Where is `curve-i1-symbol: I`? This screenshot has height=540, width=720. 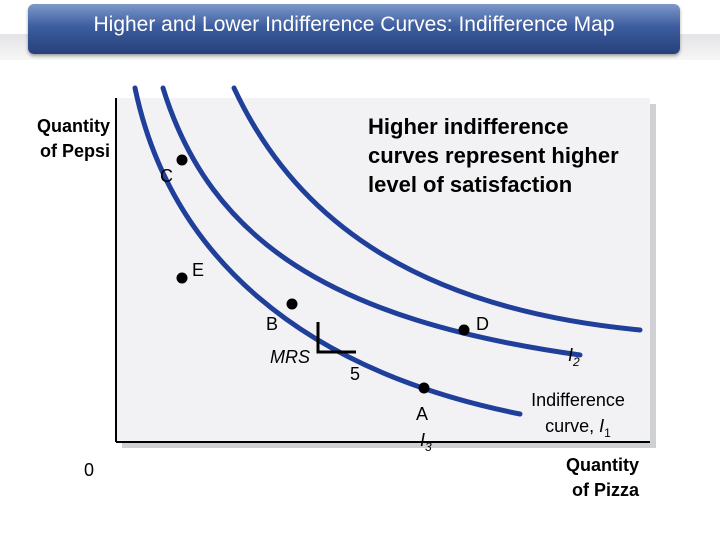 curve-i1-symbol: I is located at coordinates (602, 426).